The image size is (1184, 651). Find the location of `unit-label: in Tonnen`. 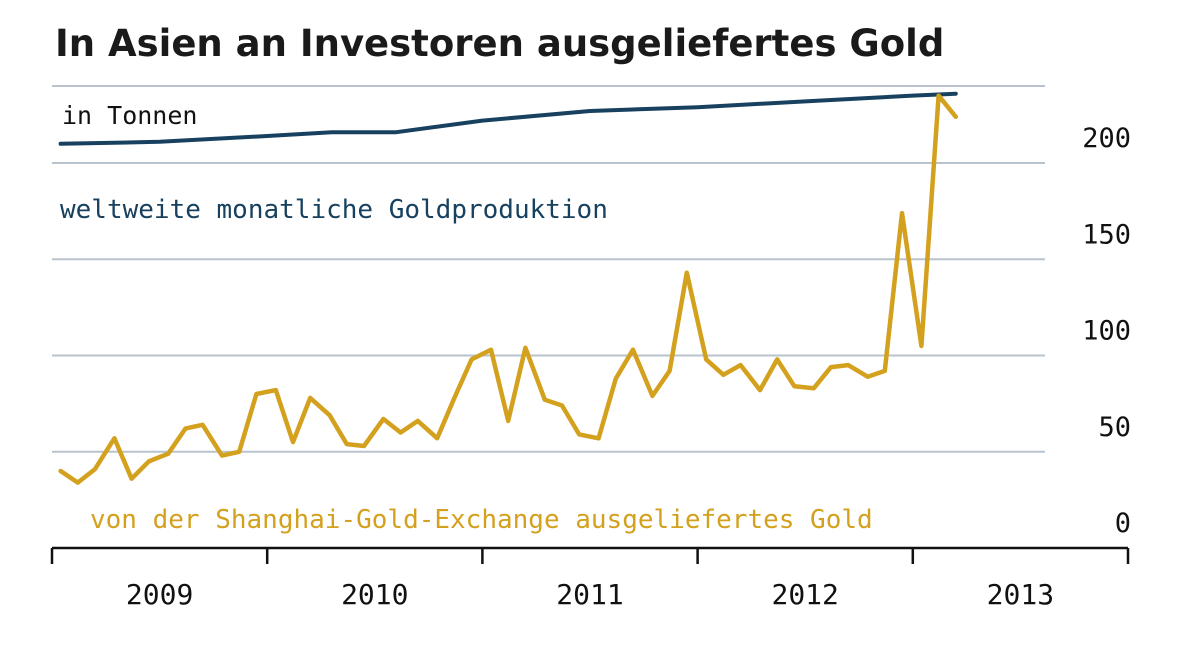

unit-label: in Tonnen is located at coordinates (129, 115).